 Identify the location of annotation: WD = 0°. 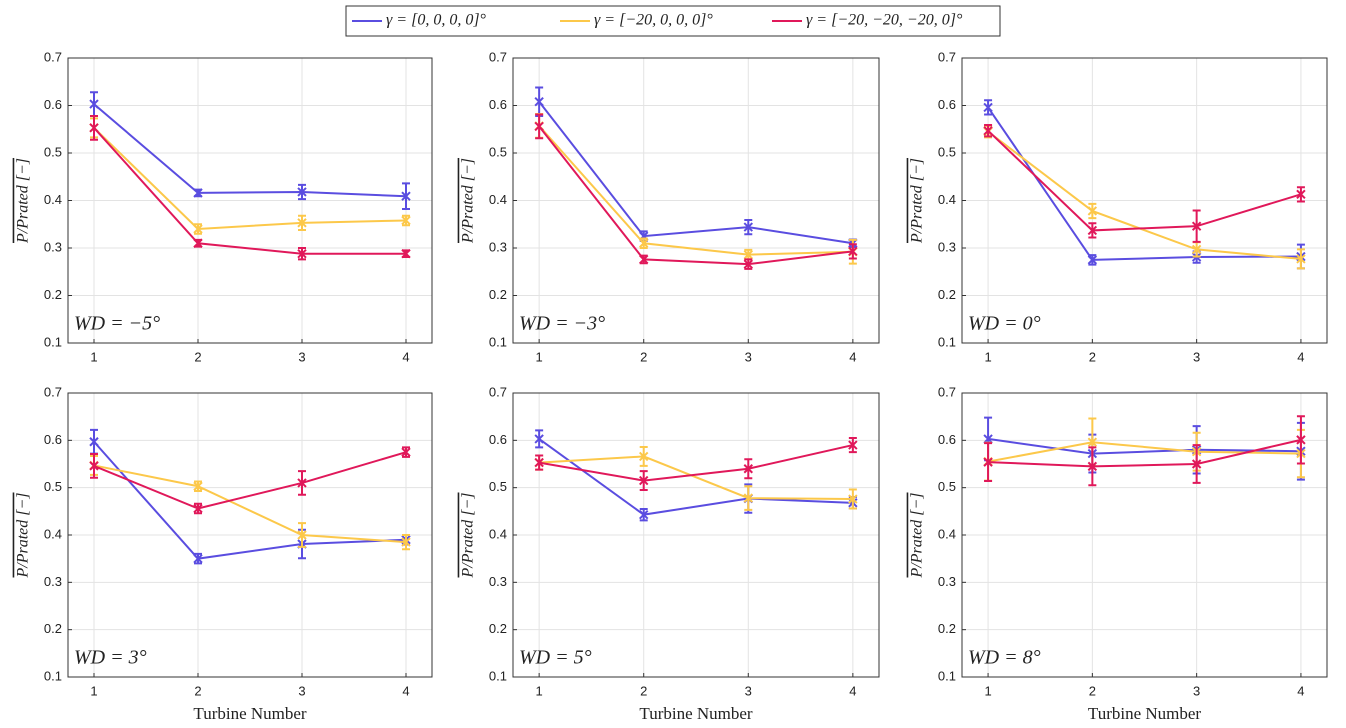
(1004, 324).